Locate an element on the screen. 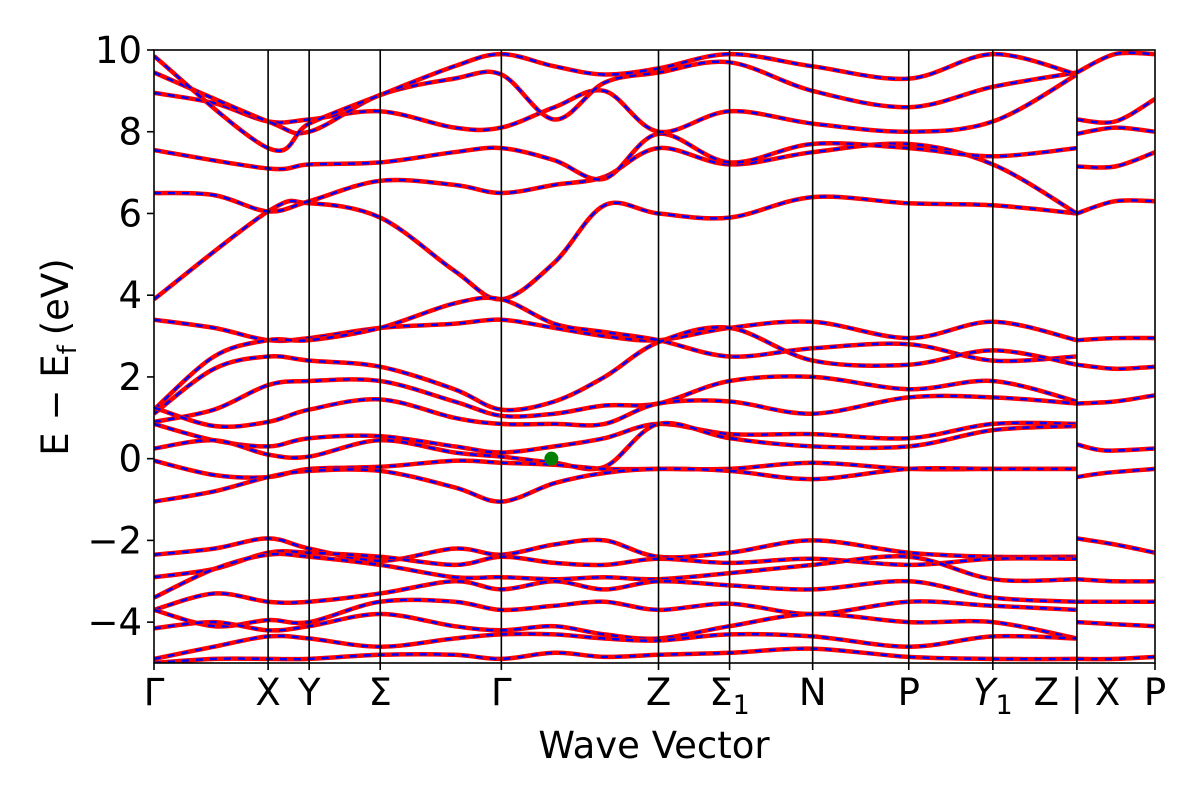 Image resolution: width=1200 pixels, height=800 pixels. fermi-marker-dot is located at coordinates (551, 458).